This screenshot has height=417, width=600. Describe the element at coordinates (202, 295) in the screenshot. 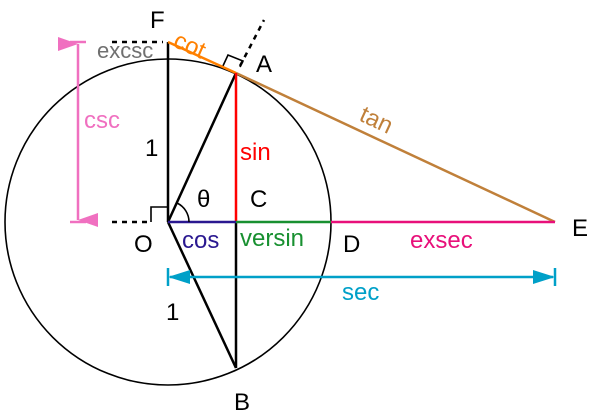

I see `radius-OB` at that location.